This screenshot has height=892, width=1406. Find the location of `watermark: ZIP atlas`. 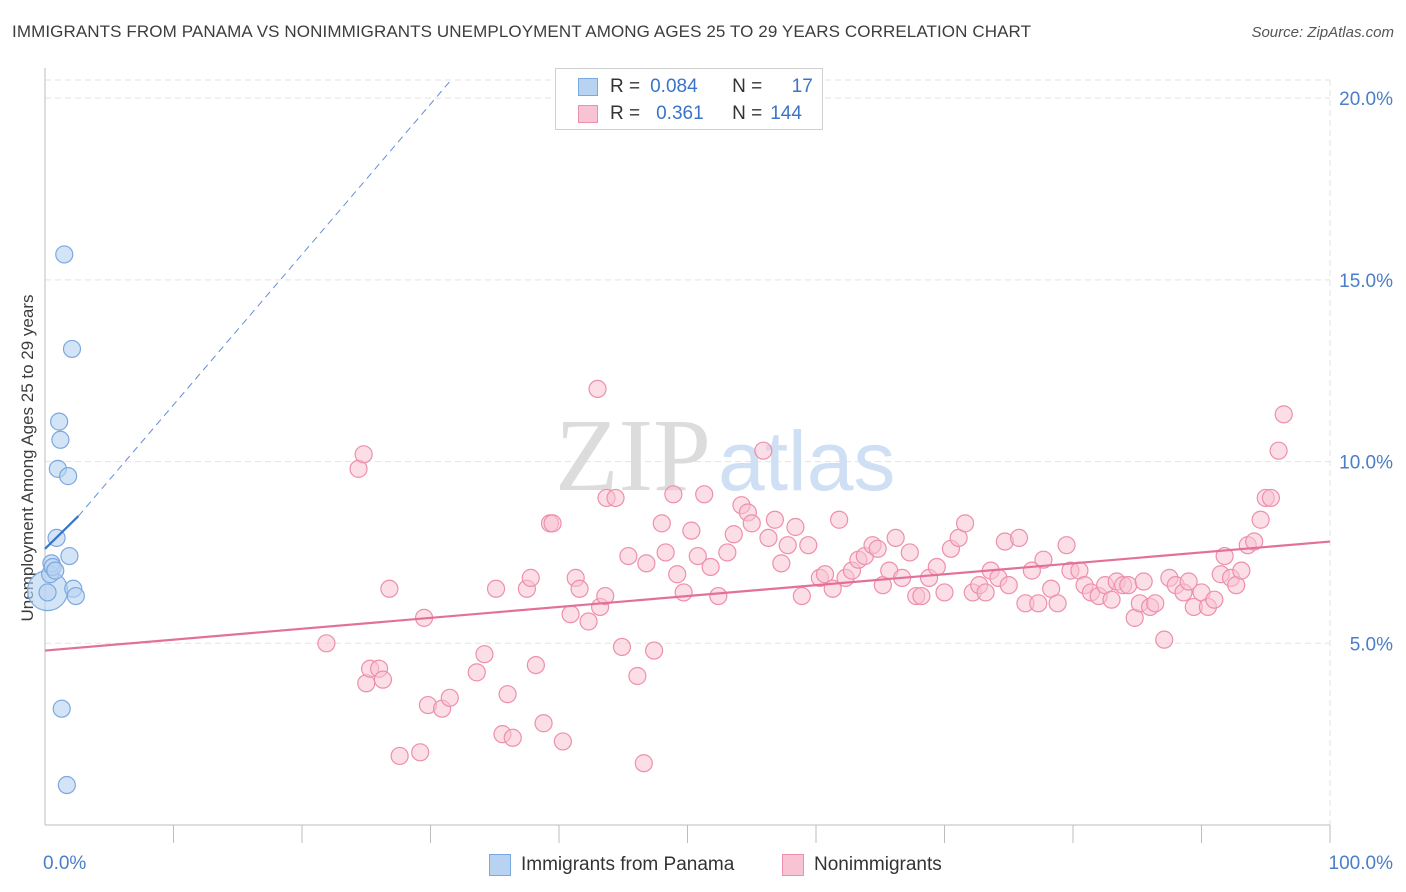

watermark: ZIP atlas is located at coordinates (725, 455).